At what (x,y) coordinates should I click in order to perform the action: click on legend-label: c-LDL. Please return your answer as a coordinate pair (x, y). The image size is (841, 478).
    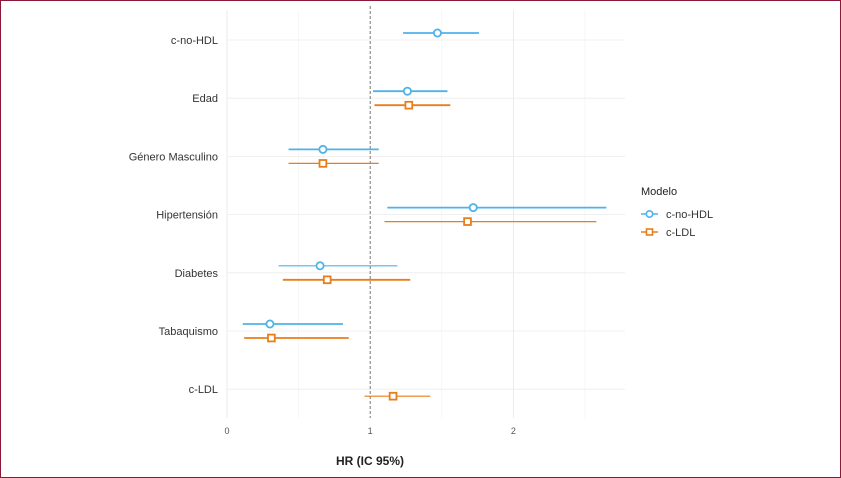
    Looking at the image, I should click on (680, 233).